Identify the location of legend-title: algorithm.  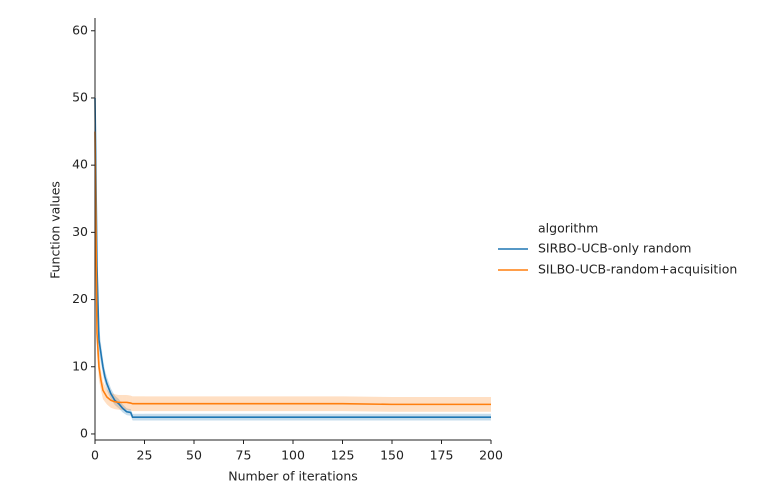
(568, 228).